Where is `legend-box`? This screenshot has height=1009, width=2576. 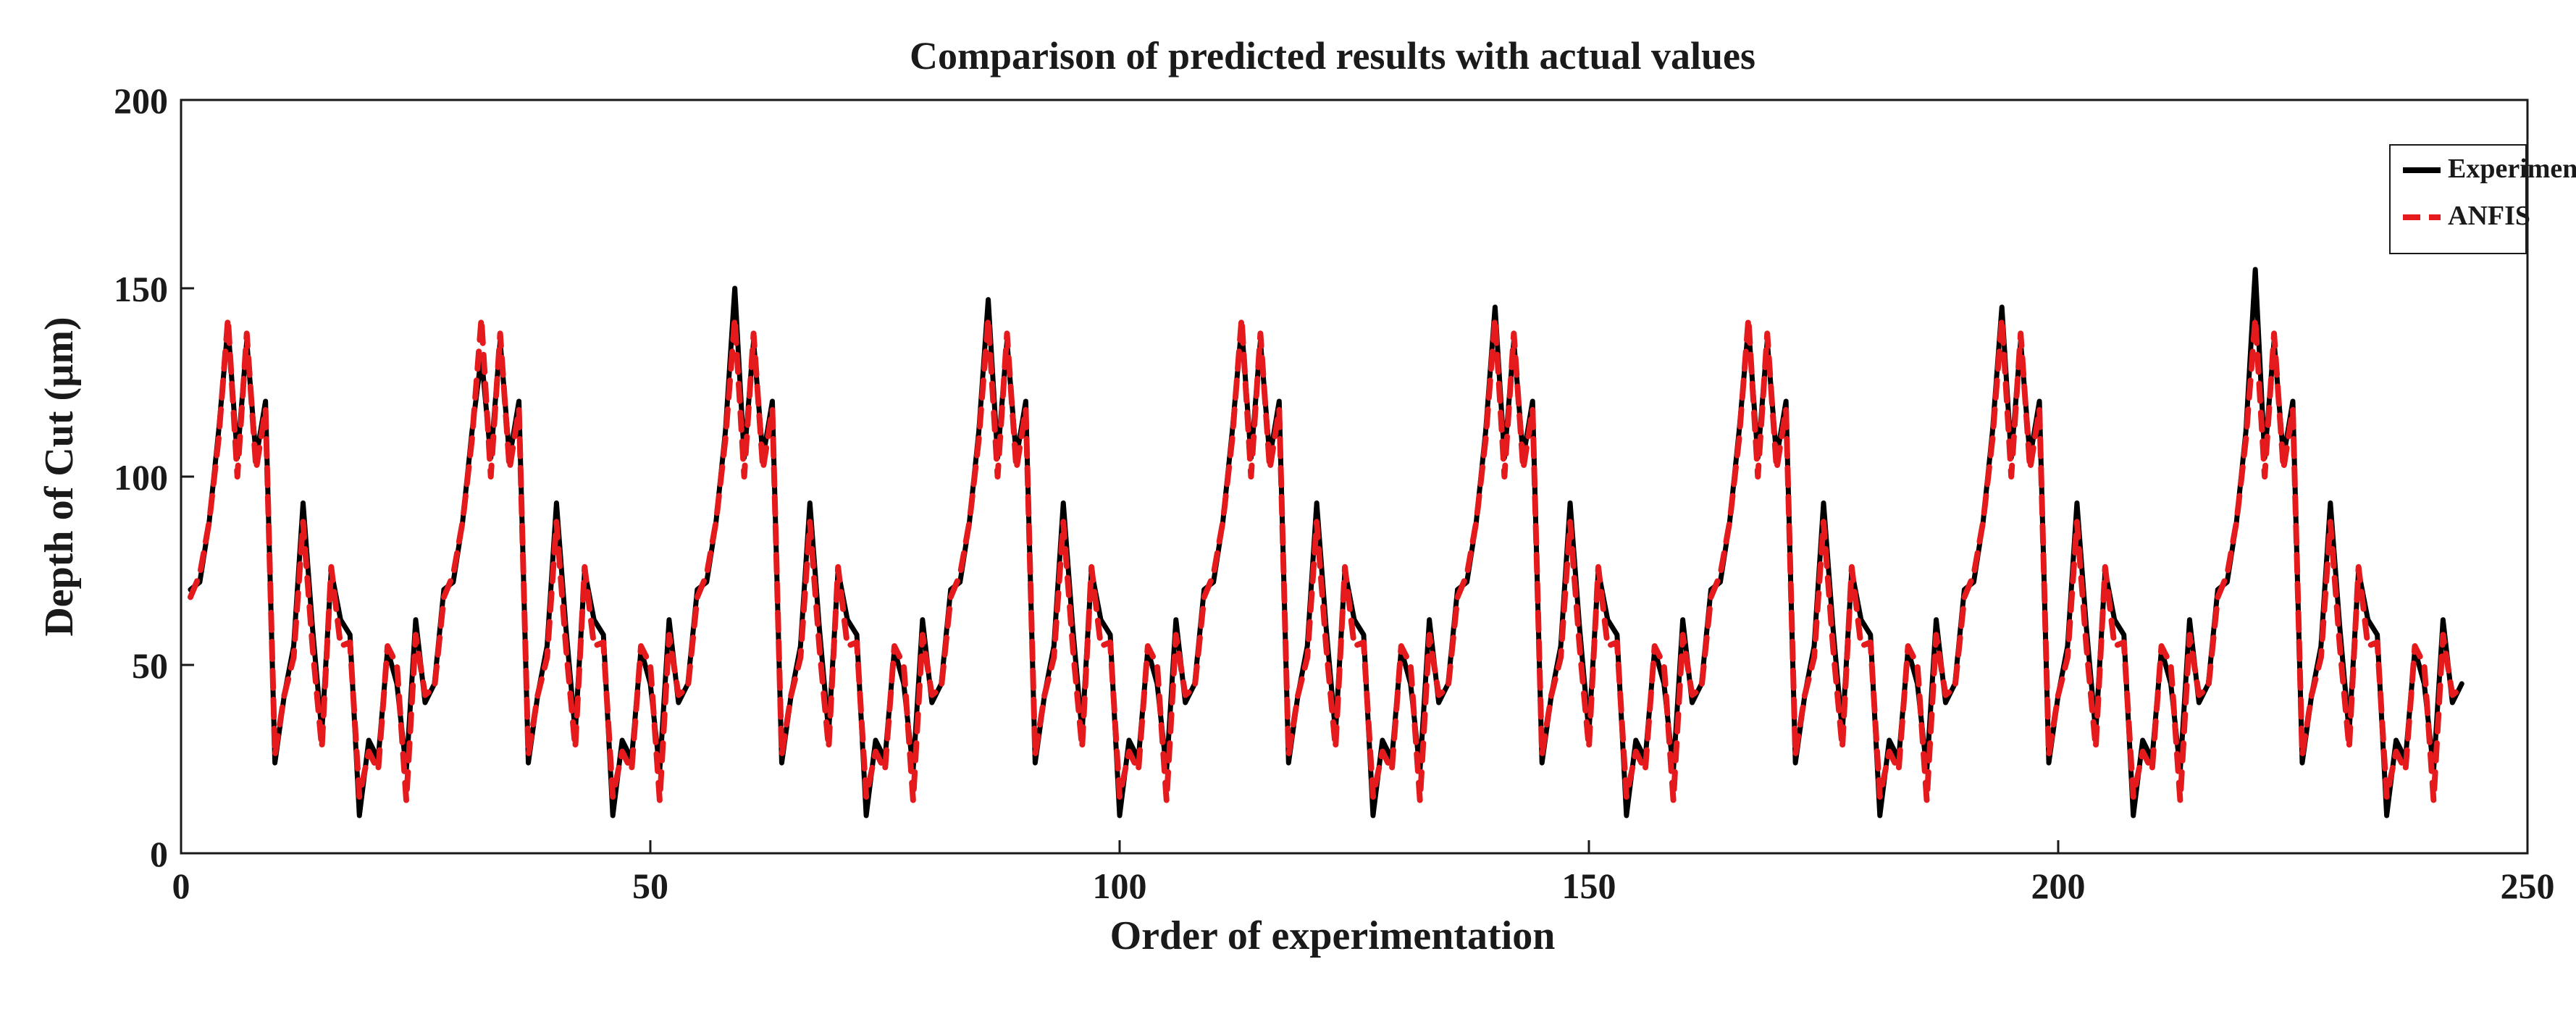
legend-box is located at coordinates (2458, 199).